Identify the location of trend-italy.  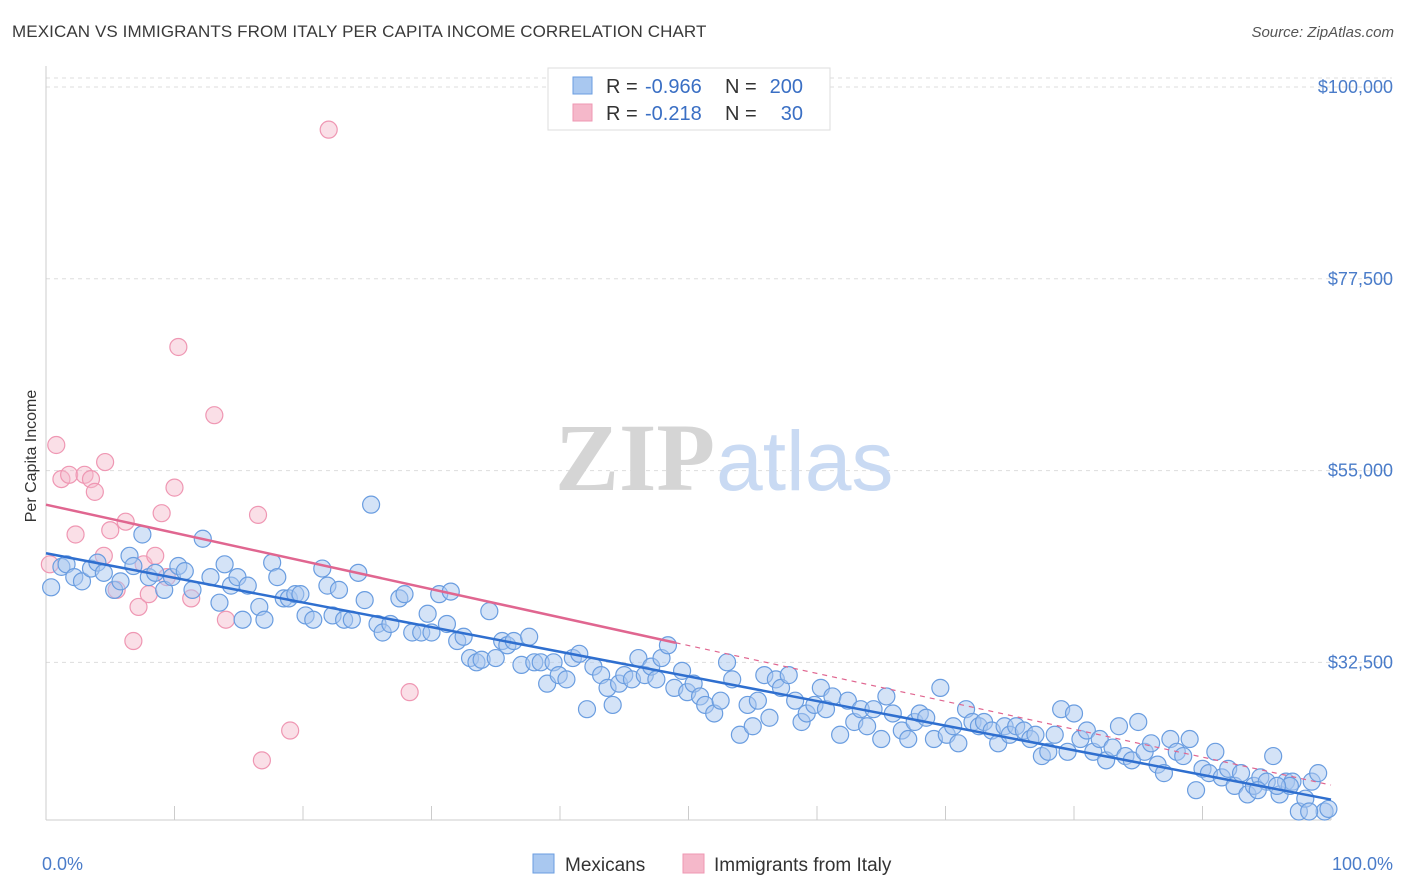
(360, 573).